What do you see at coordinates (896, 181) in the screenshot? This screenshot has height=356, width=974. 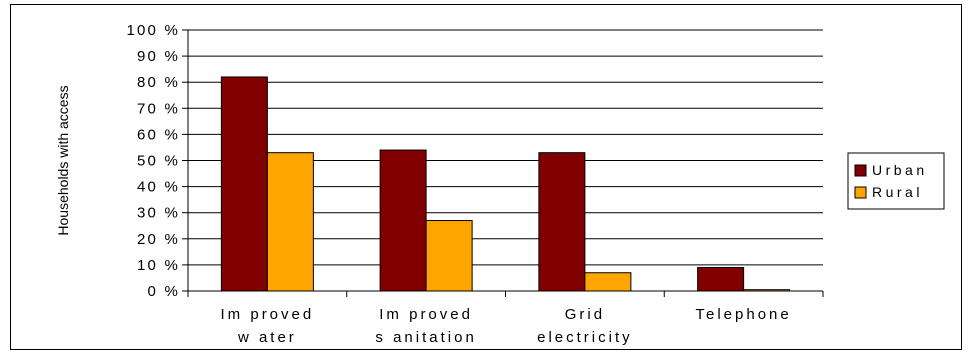 I see `legend` at bounding box center [896, 181].